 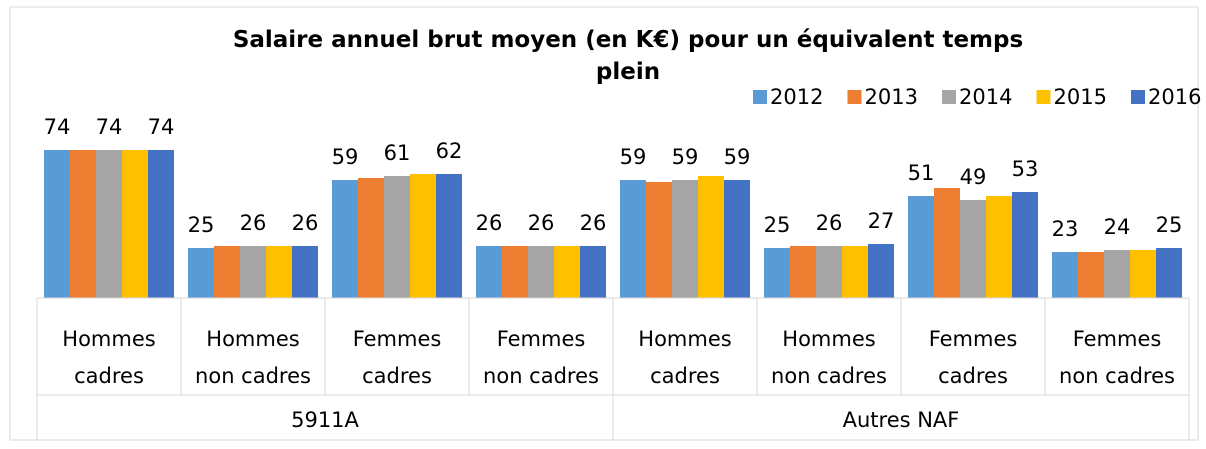 I want to click on group-label: 5911A, so click(x=325, y=420).